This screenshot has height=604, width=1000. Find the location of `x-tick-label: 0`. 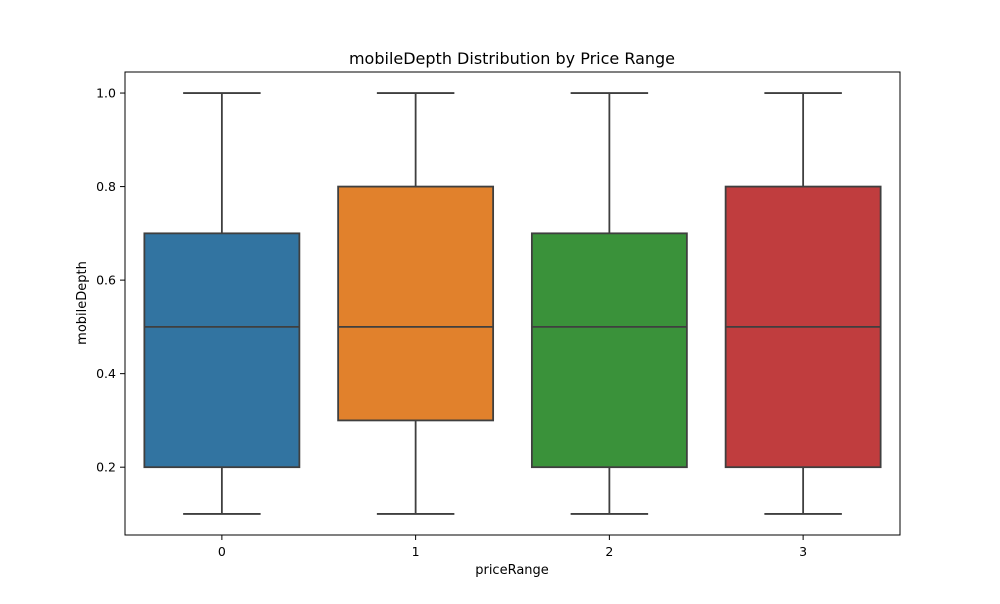

x-tick-label: 0 is located at coordinates (222, 551).